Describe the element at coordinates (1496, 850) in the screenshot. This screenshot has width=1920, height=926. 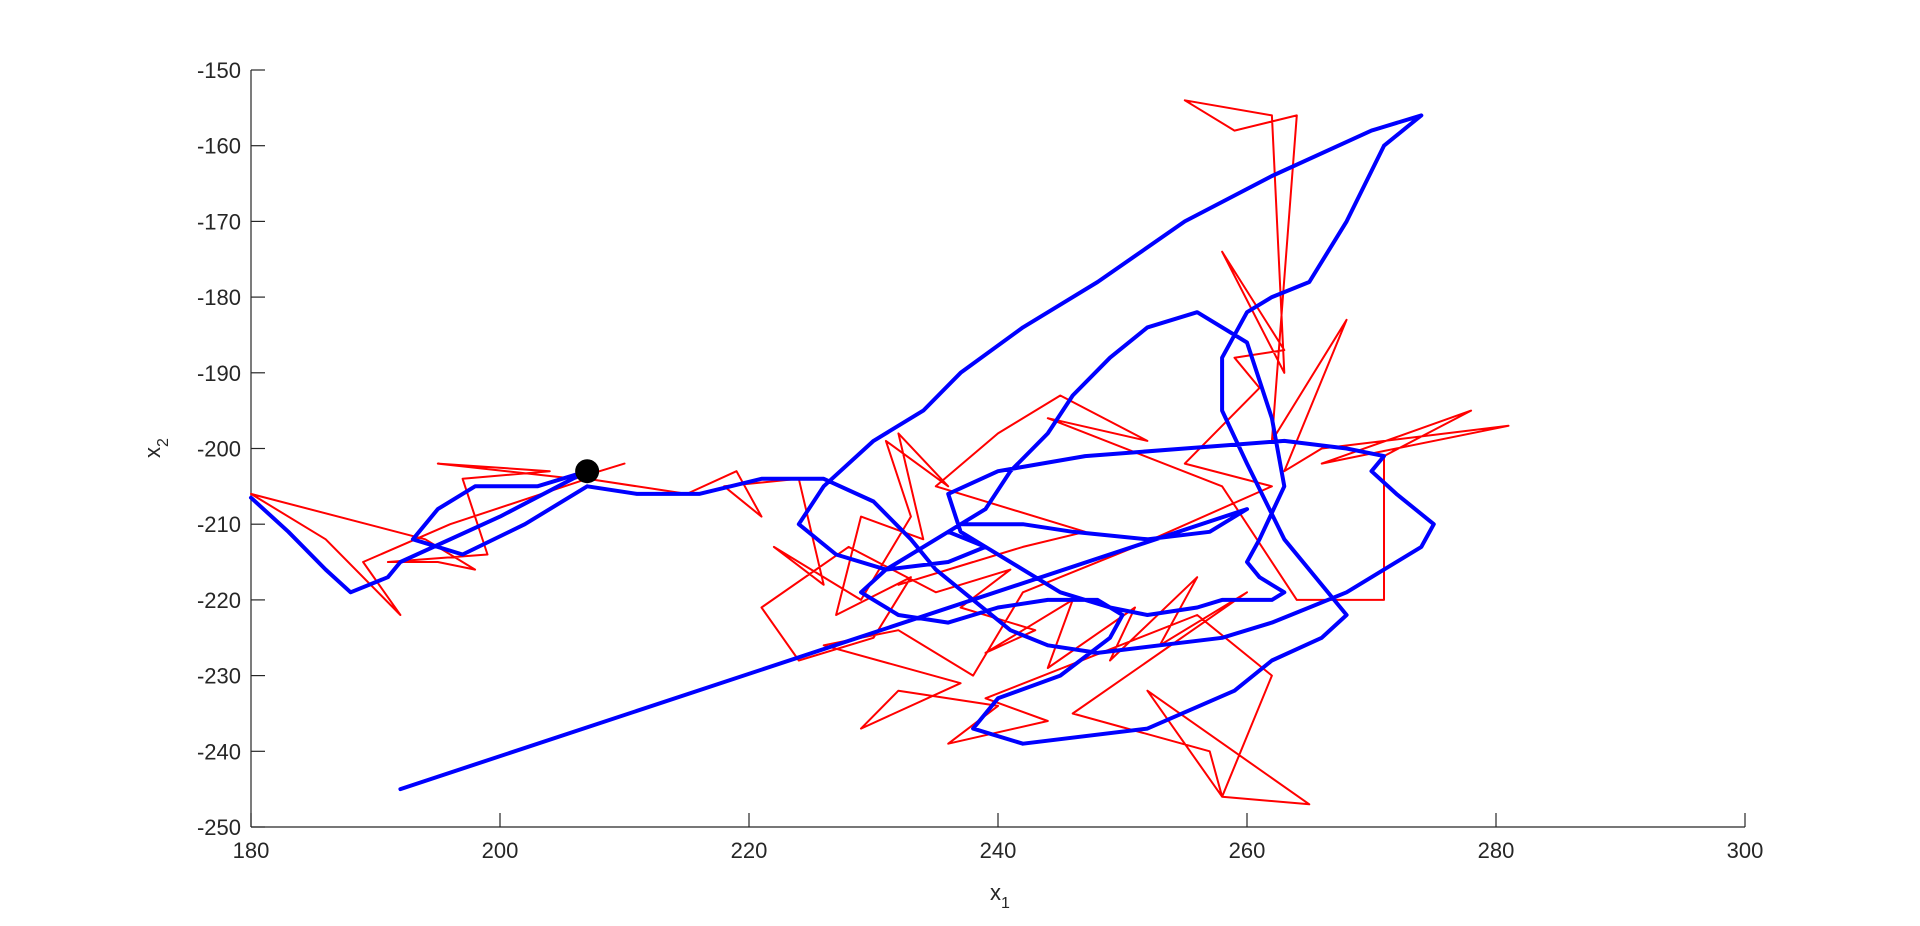
I see `x-tick-label: 280` at that location.